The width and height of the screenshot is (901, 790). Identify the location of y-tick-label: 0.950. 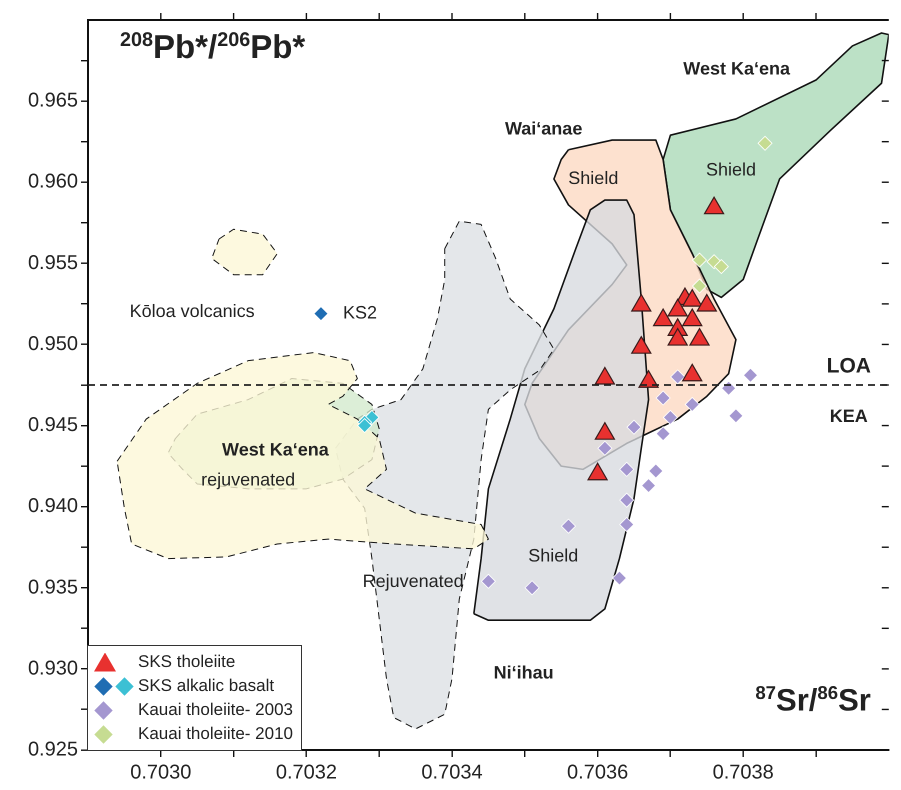
(53, 343).